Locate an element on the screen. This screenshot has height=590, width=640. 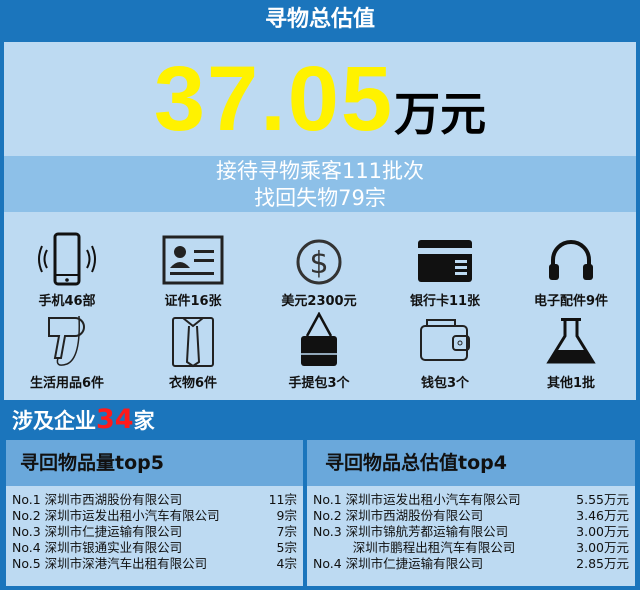
company-name: No.1 深圳市运发出租小汽车有限公司 is located at coordinates (417, 499).